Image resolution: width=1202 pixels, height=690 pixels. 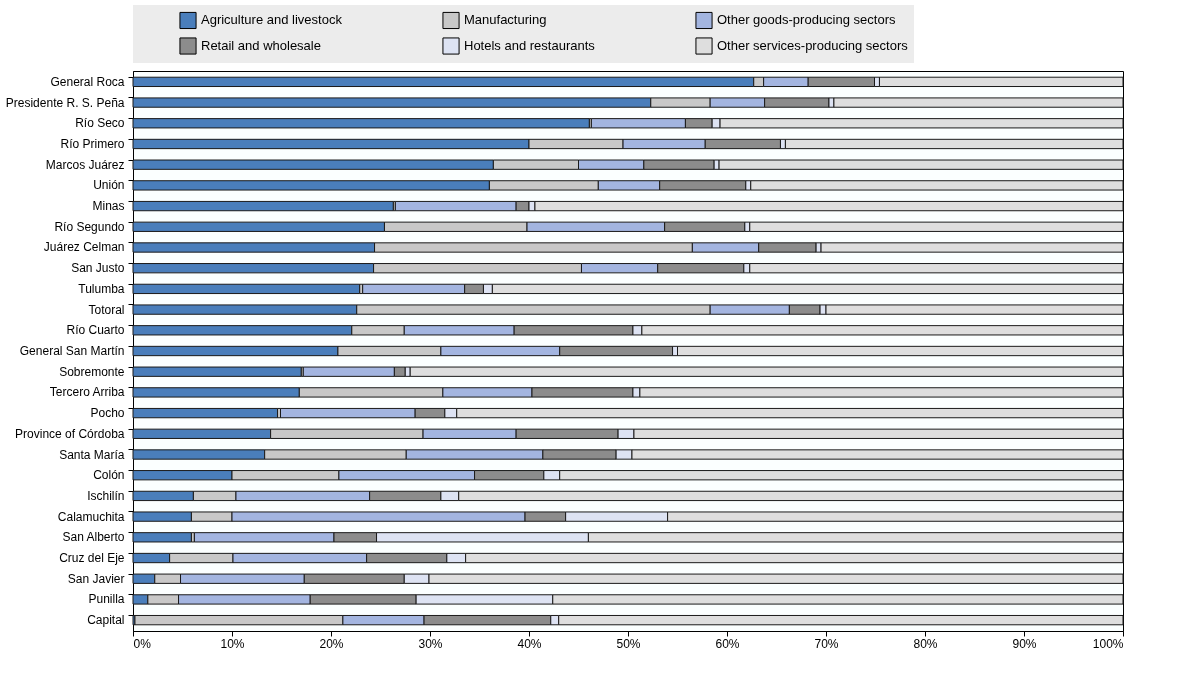 I want to click on x-tick-label: 80%, so click(x=925, y=643).